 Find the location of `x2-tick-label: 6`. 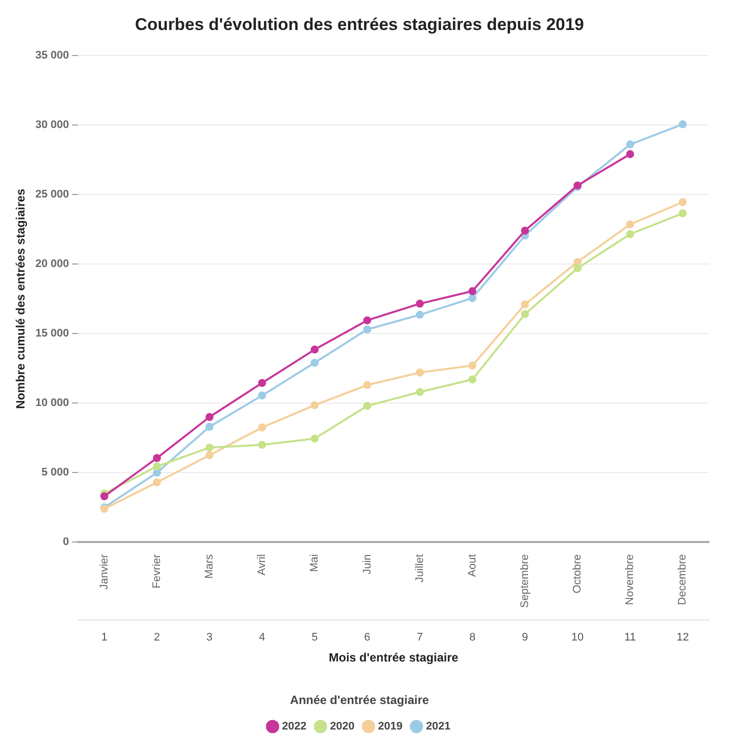

x2-tick-label: 6 is located at coordinates (367, 638).